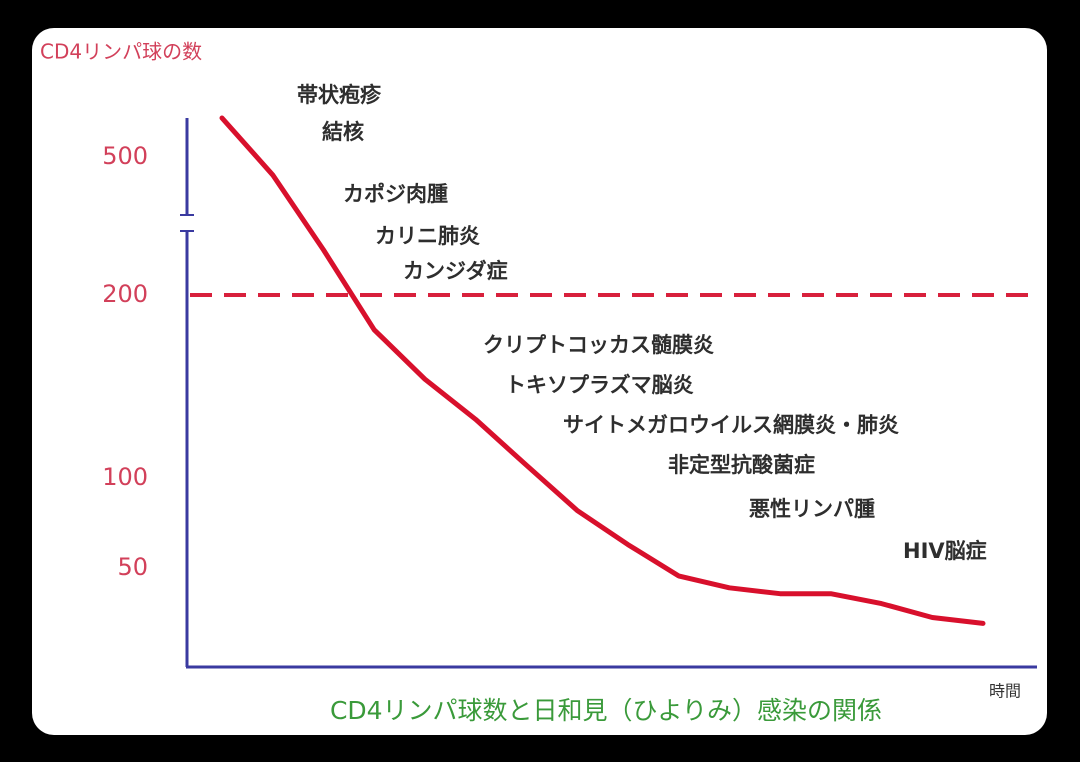  Describe the element at coordinates (125, 156) in the screenshot. I see `y-tick-label: 500` at that location.